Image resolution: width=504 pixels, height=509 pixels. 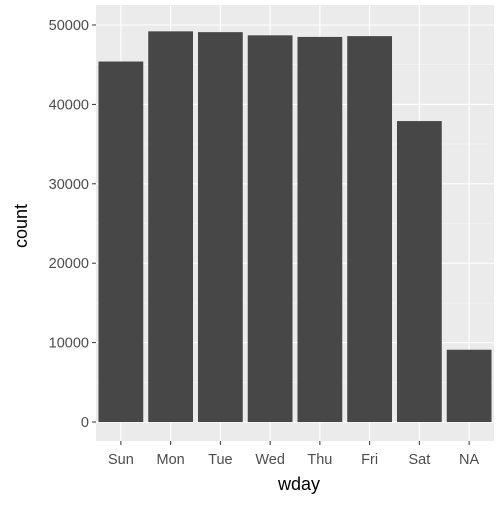 I want to click on x-axis-ticks: Sun Mon Tue Wed Thu Fri Sat NA, so click(x=294, y=454).